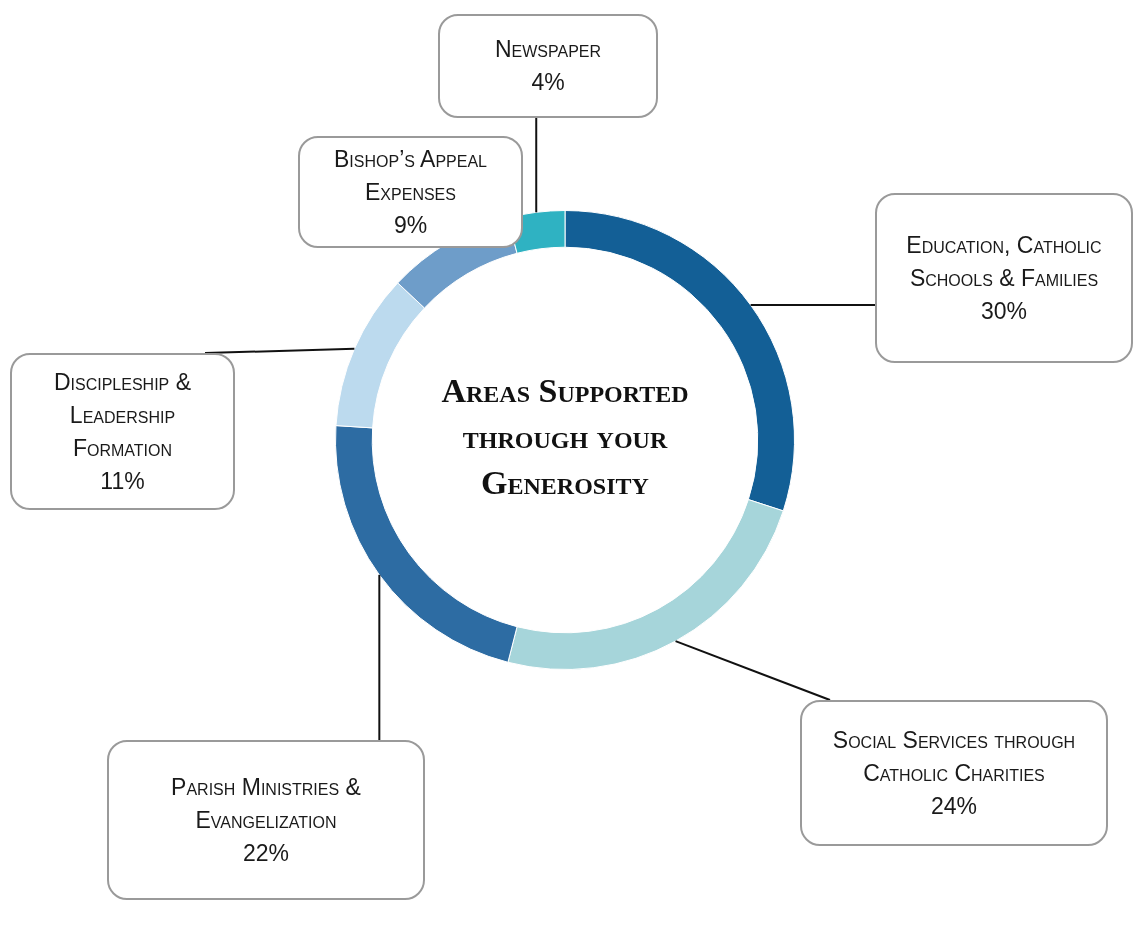 The image size is (1137, 927). What do you see at coordinates (266, 853) in the screenshot?
I see `data-label: 22%` at bounding box center [266, 853].